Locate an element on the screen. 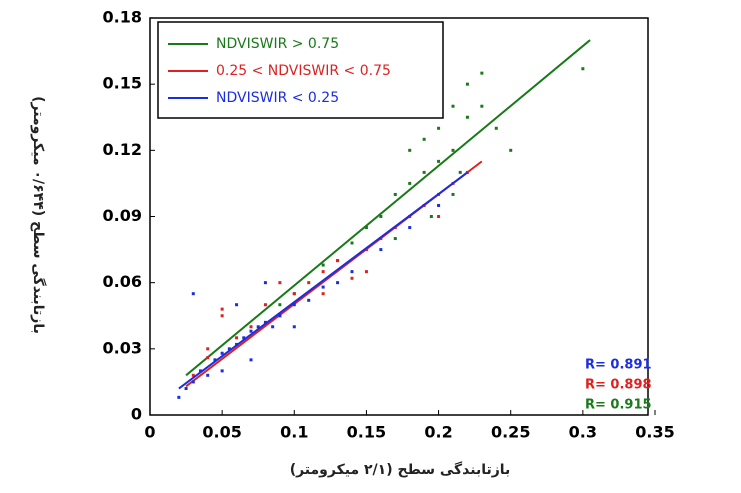 This screenshot has height=493, width=741. y-tick-label: 0.15 is located at coordinates (122, 83).